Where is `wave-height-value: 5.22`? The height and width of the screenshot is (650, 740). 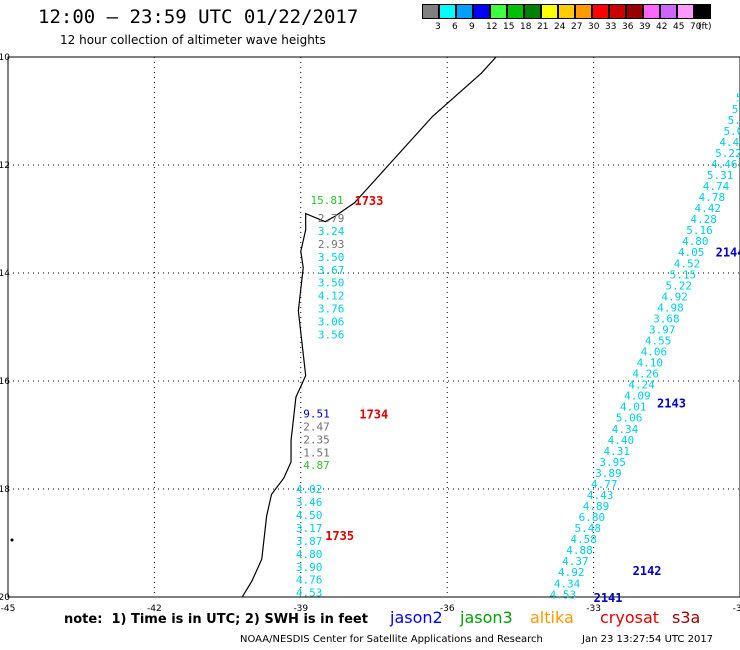
wave-height-value: 5.22 is located at coordinates (727, 153).